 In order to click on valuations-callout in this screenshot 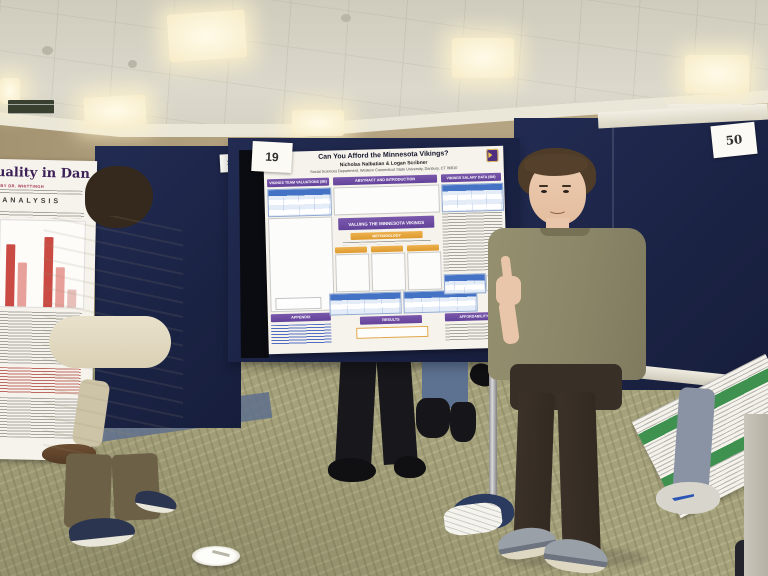, I will do `click(298, 303)`.